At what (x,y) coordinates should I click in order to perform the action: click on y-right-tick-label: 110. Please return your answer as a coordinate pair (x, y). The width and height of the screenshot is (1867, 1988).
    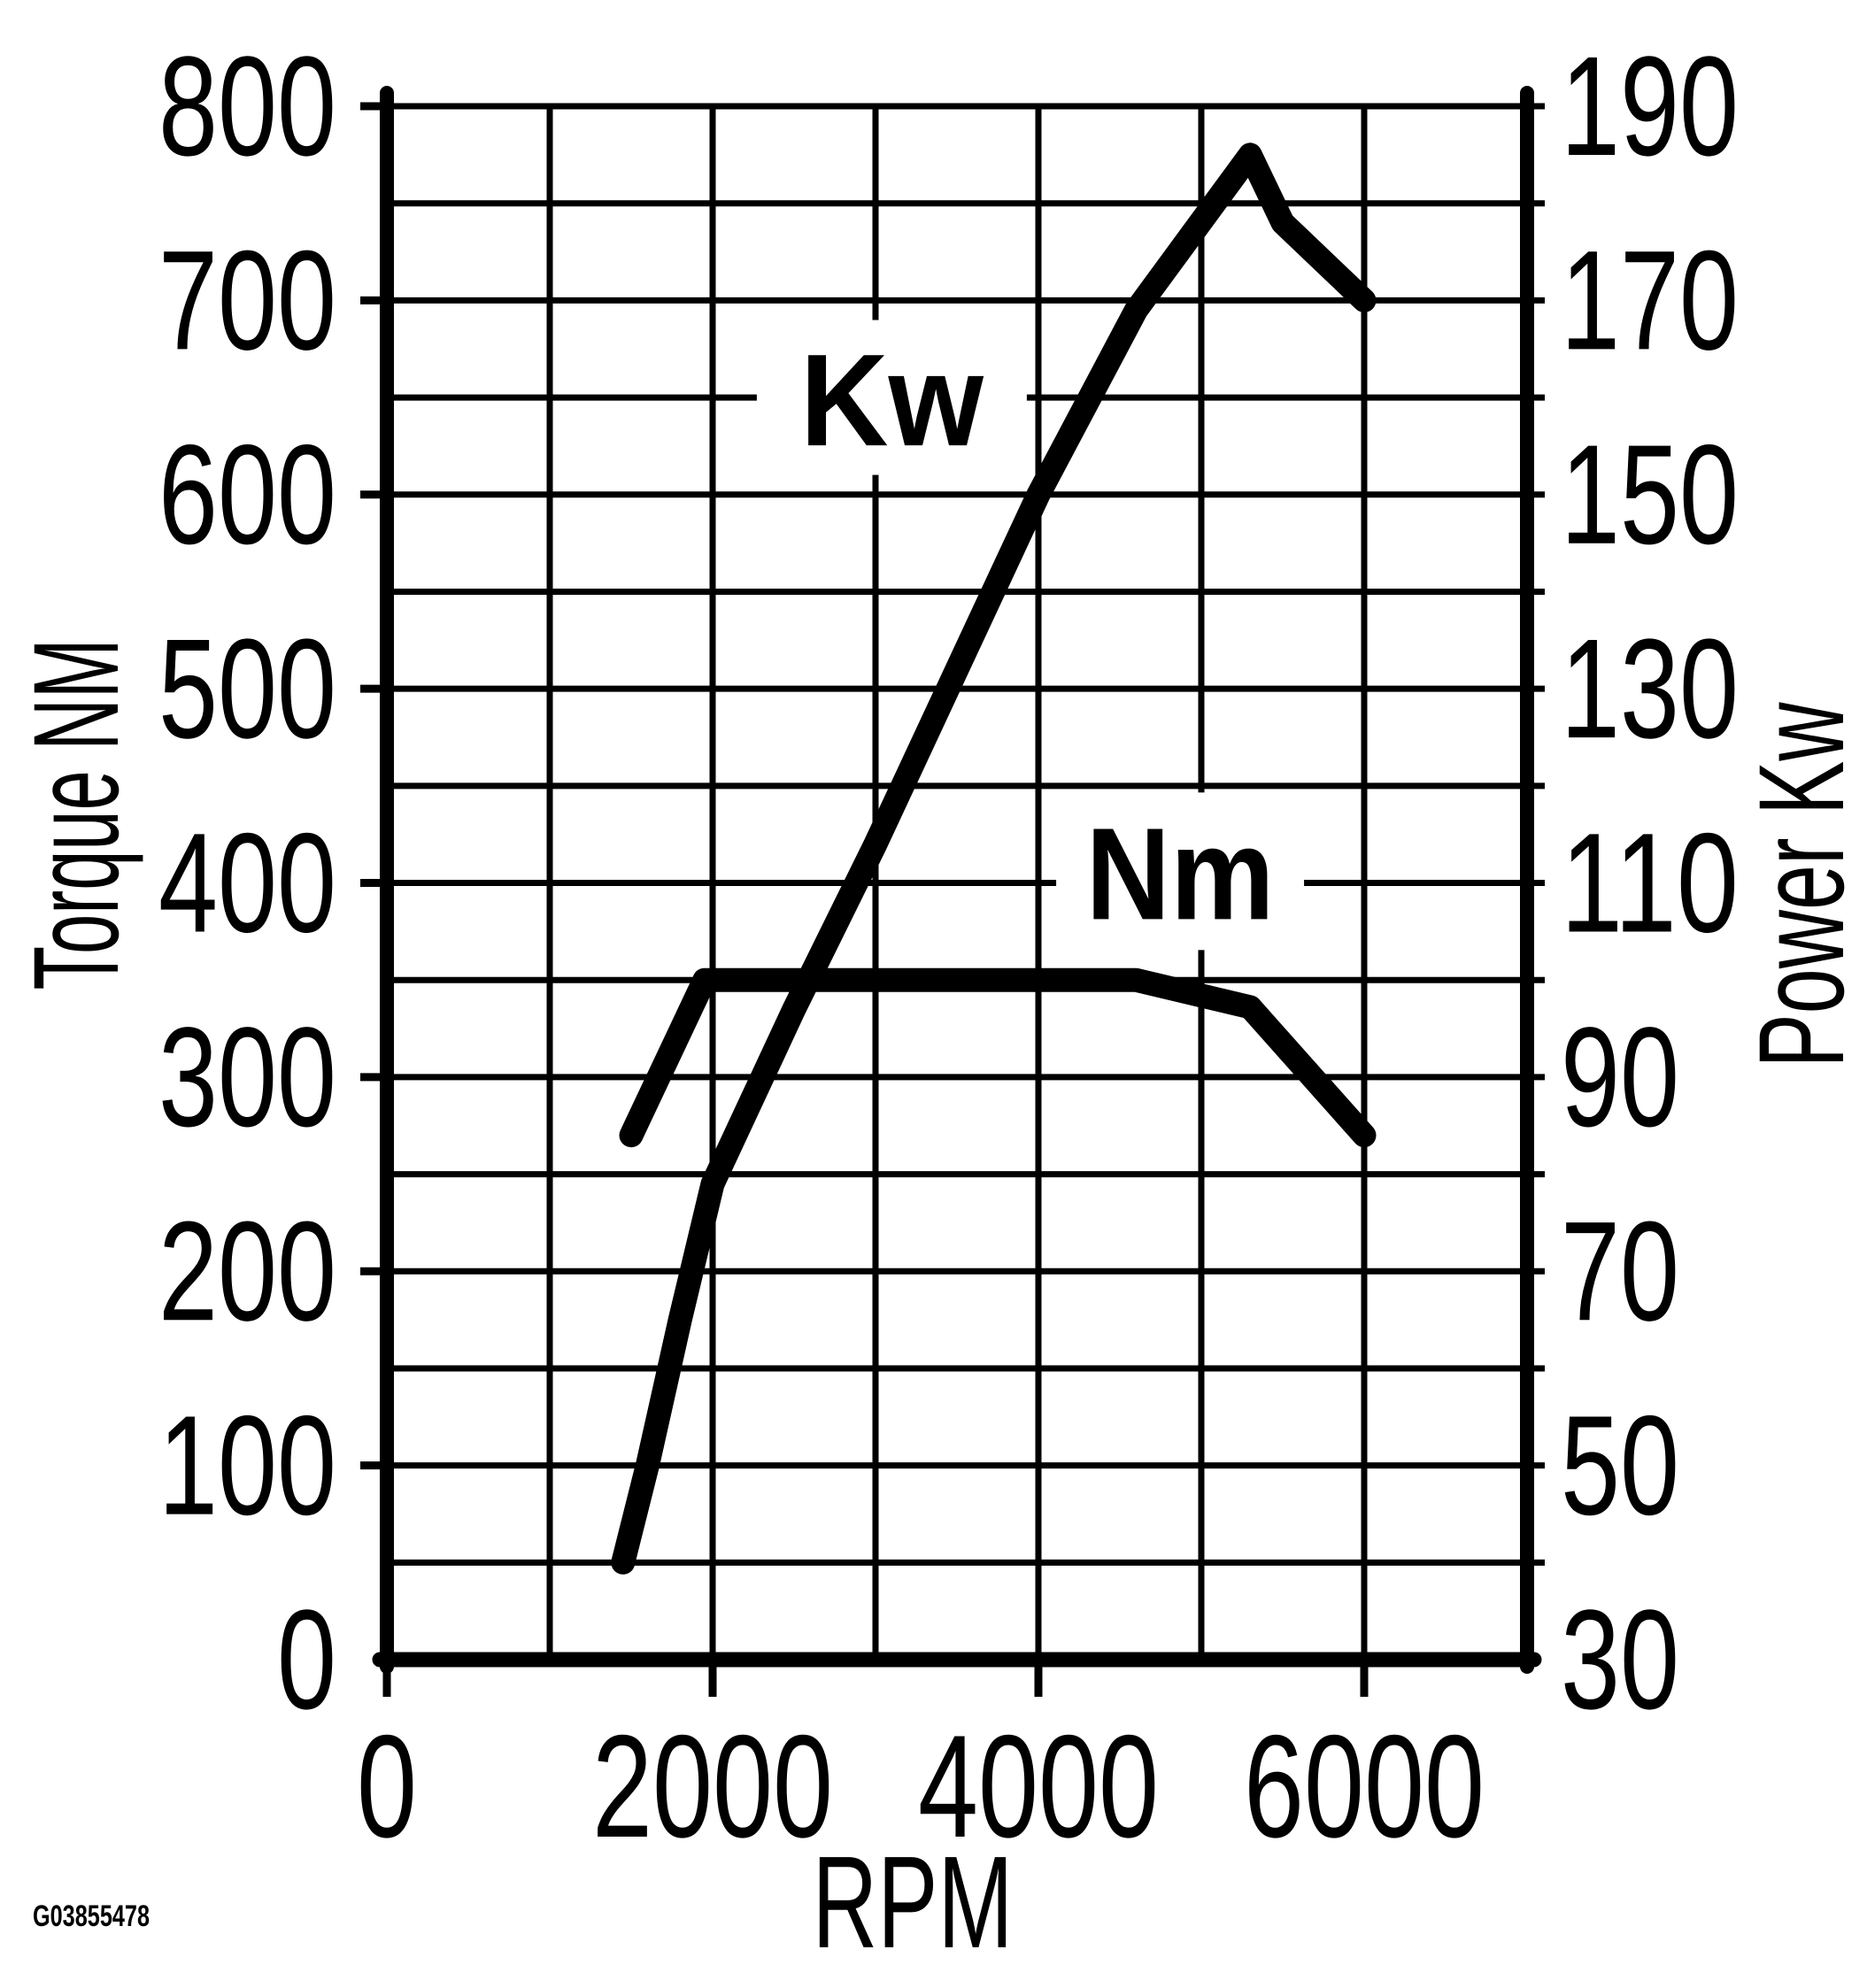
    Looking at the image, I should click on (1650, 883).